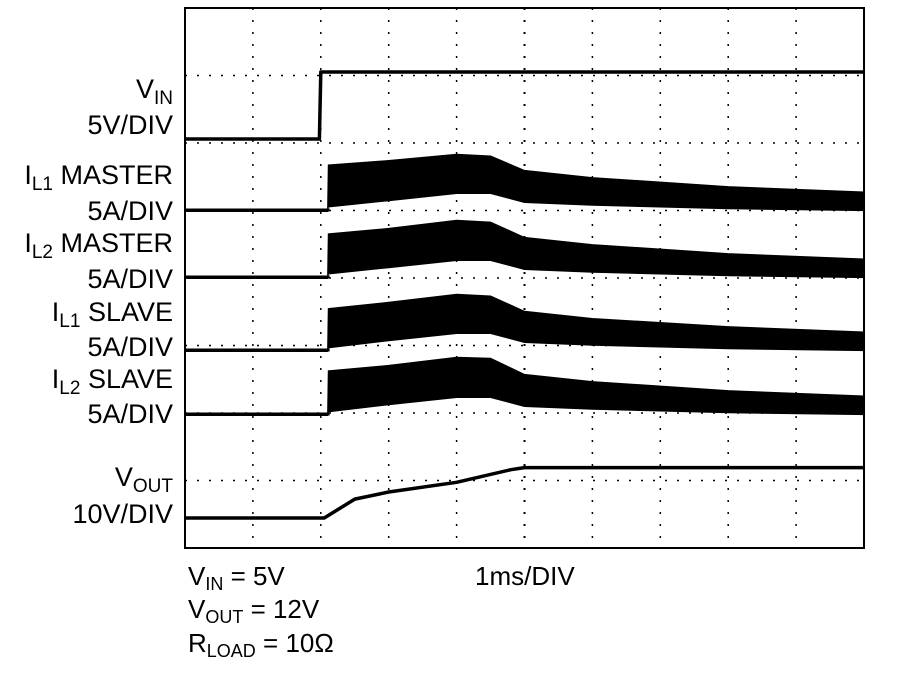 The height and width of the screenshot is (674, 900). I want to click on channel-label-il1-master: IL1 MASTER 5A/DIV, so click(98, 193).